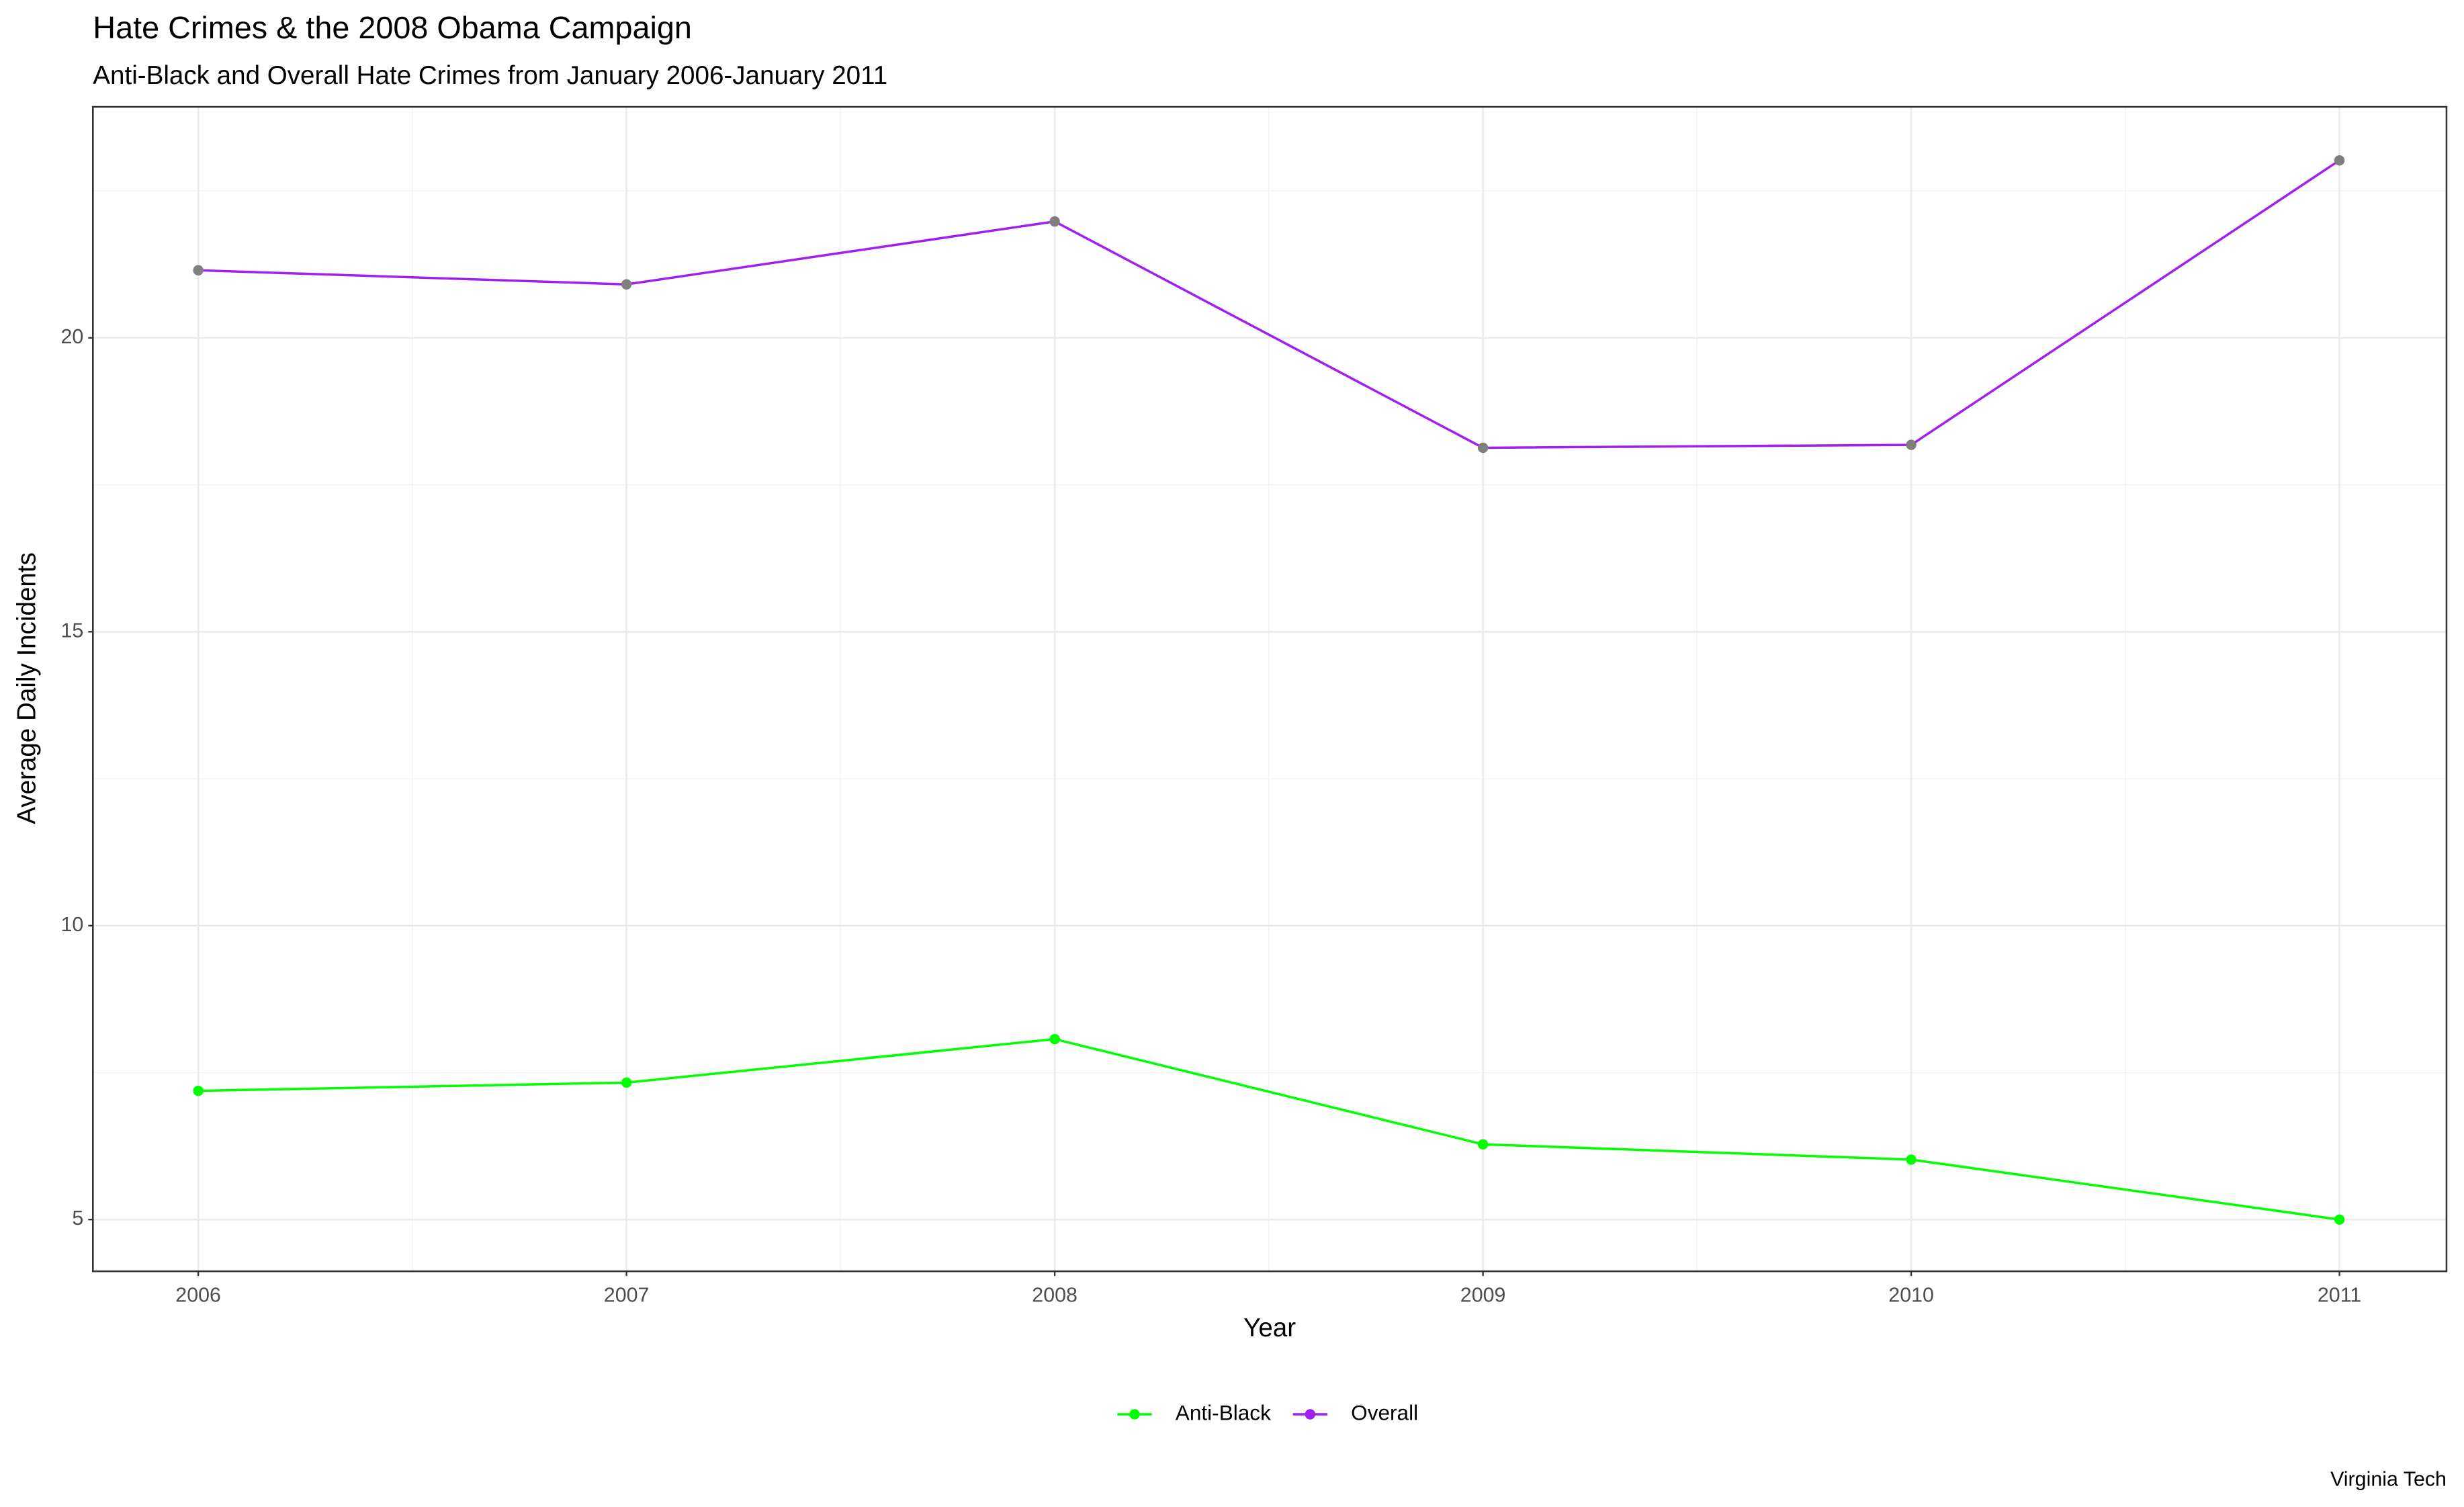 This screenshot has width=2464, height=1507. Describe the element at coordinates (27, 688) in the screenshot. I see `y-axis-title: Average Daily Incidents` at that location.